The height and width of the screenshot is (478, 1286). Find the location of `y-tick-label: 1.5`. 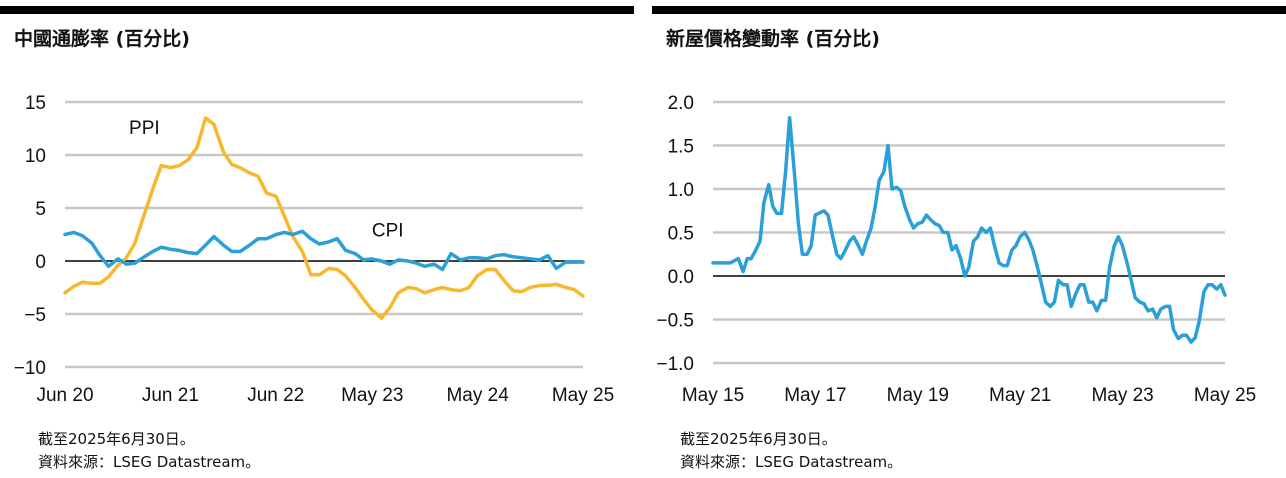

y-tick-label: 1.5 is located at coordinates (681, 147).